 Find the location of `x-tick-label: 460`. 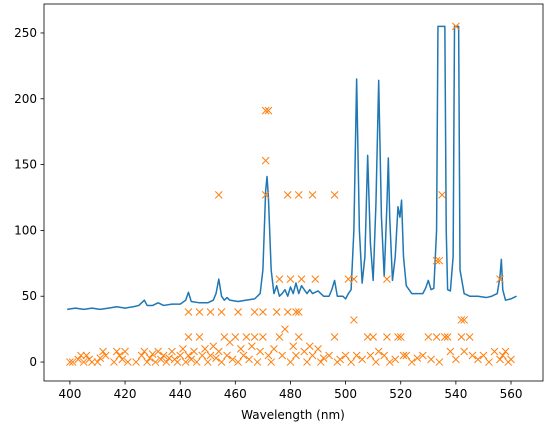

x-tick-label: 460 is located at coordinates (235, 394).